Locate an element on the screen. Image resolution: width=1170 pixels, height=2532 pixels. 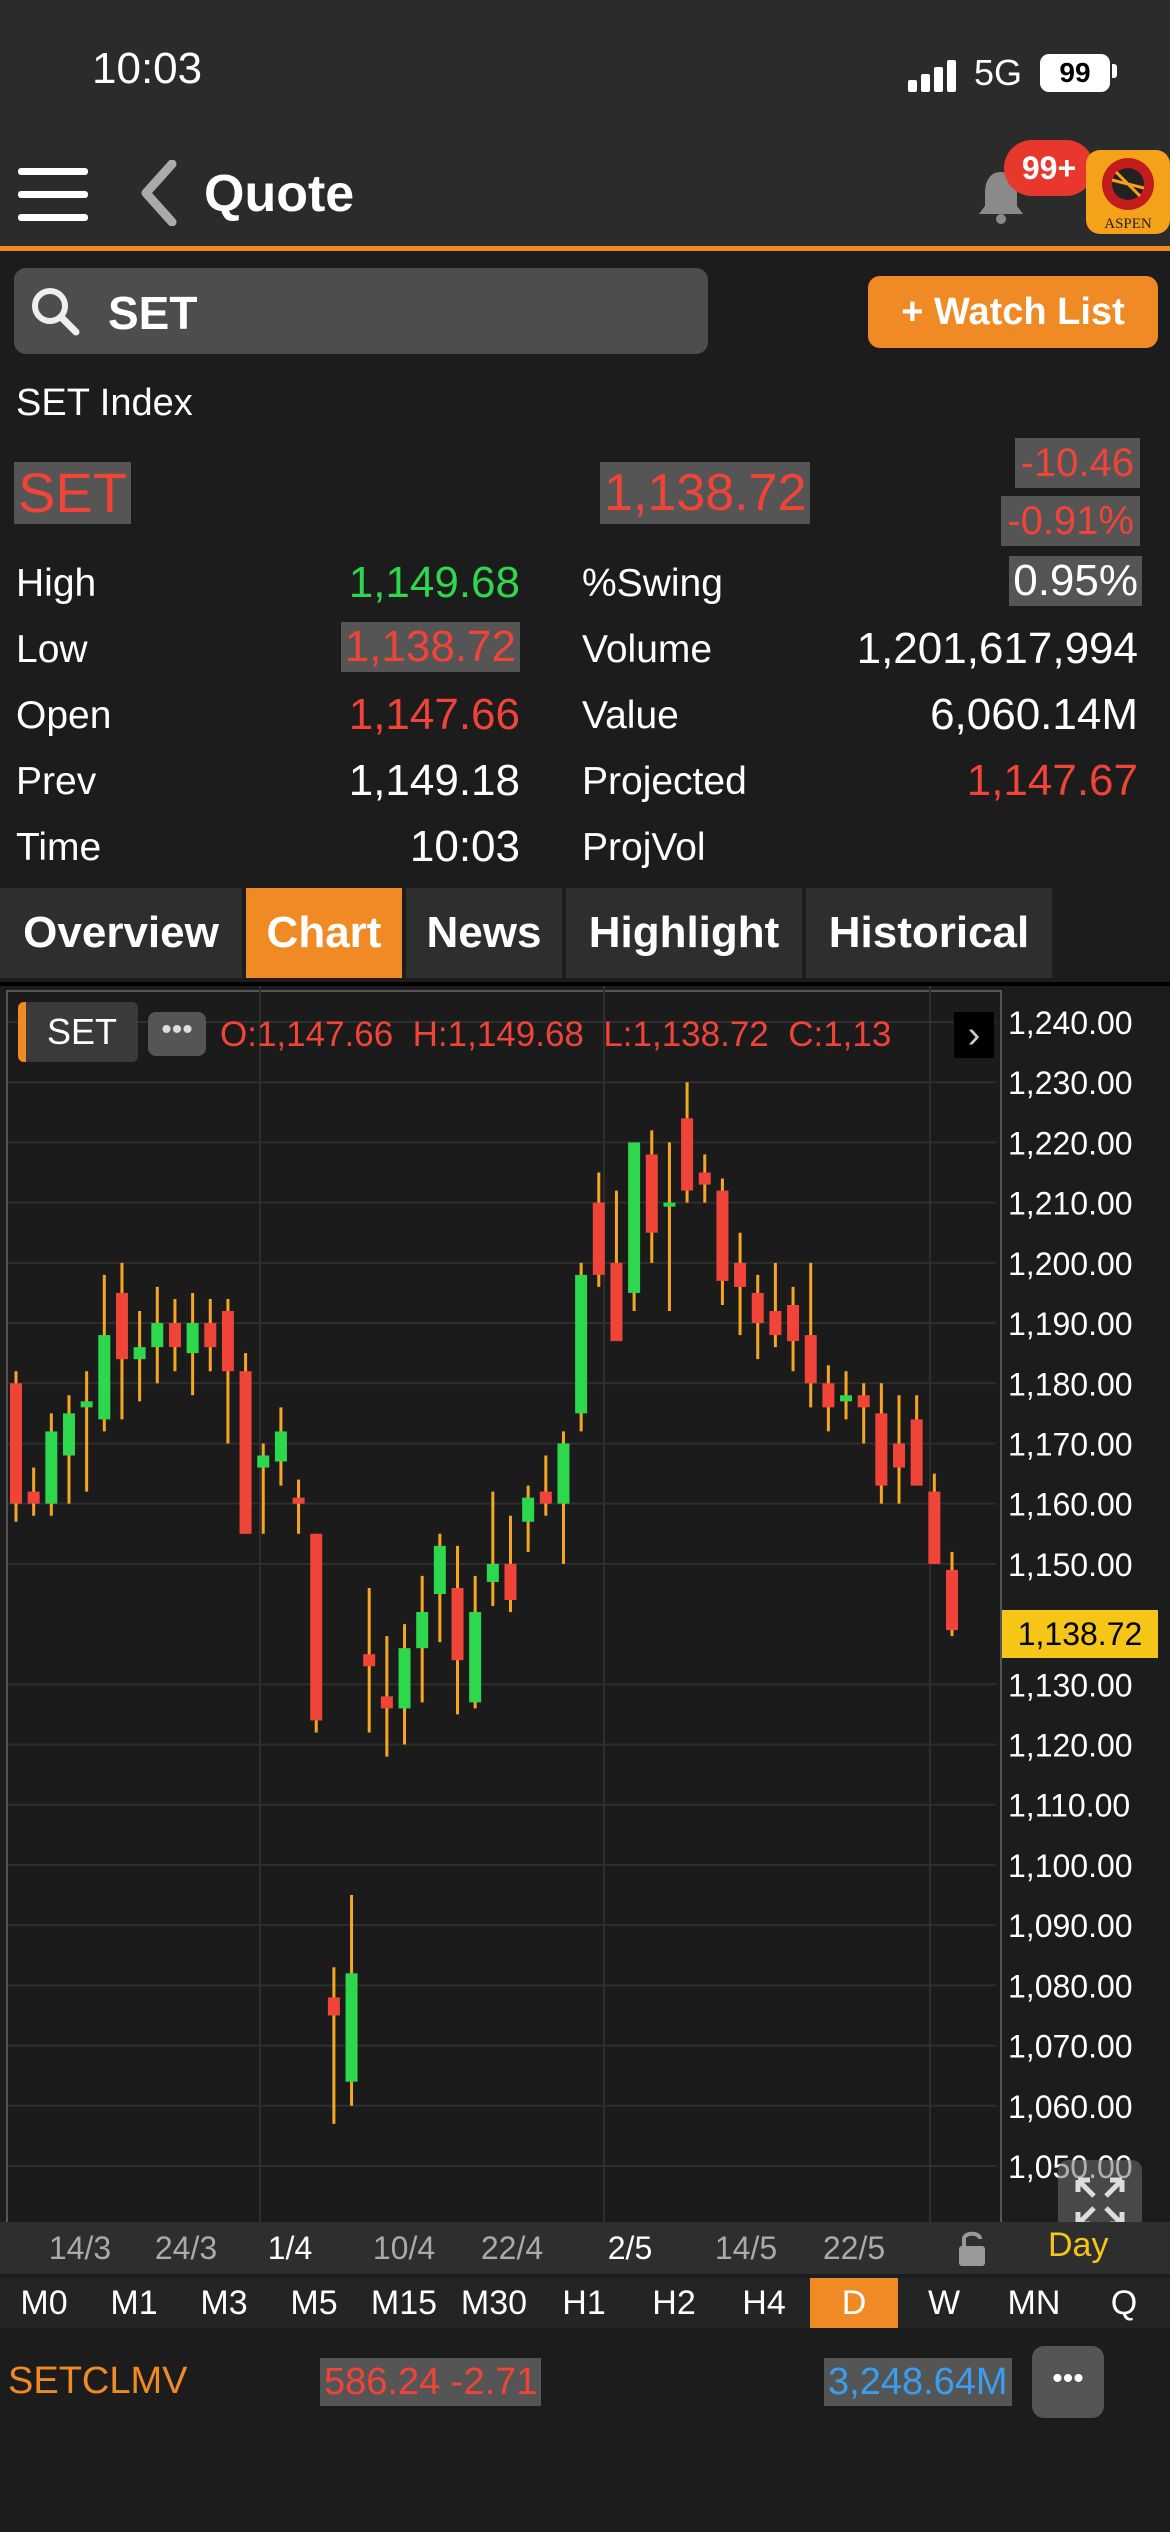
aspen-logo: ASPEN is located at coordinates (1128, 192).